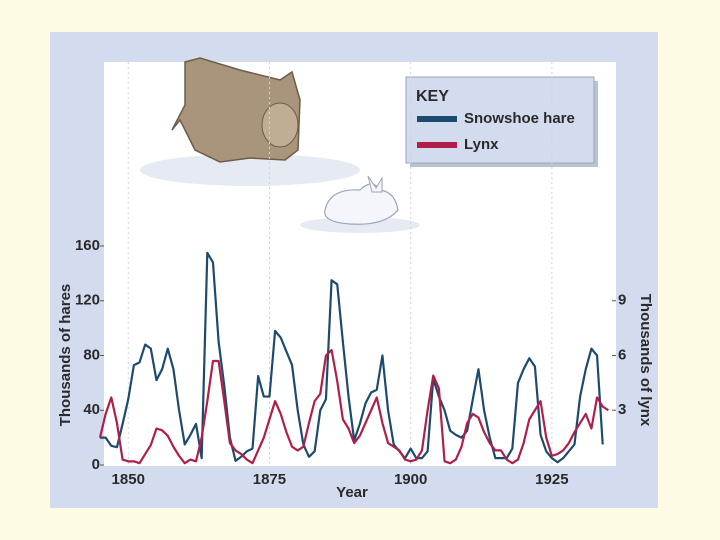 The image size is (720, 540). Describe the element at coordinates (96, 464) in the screenshot. I see `y-tick-label: 0` at that location.